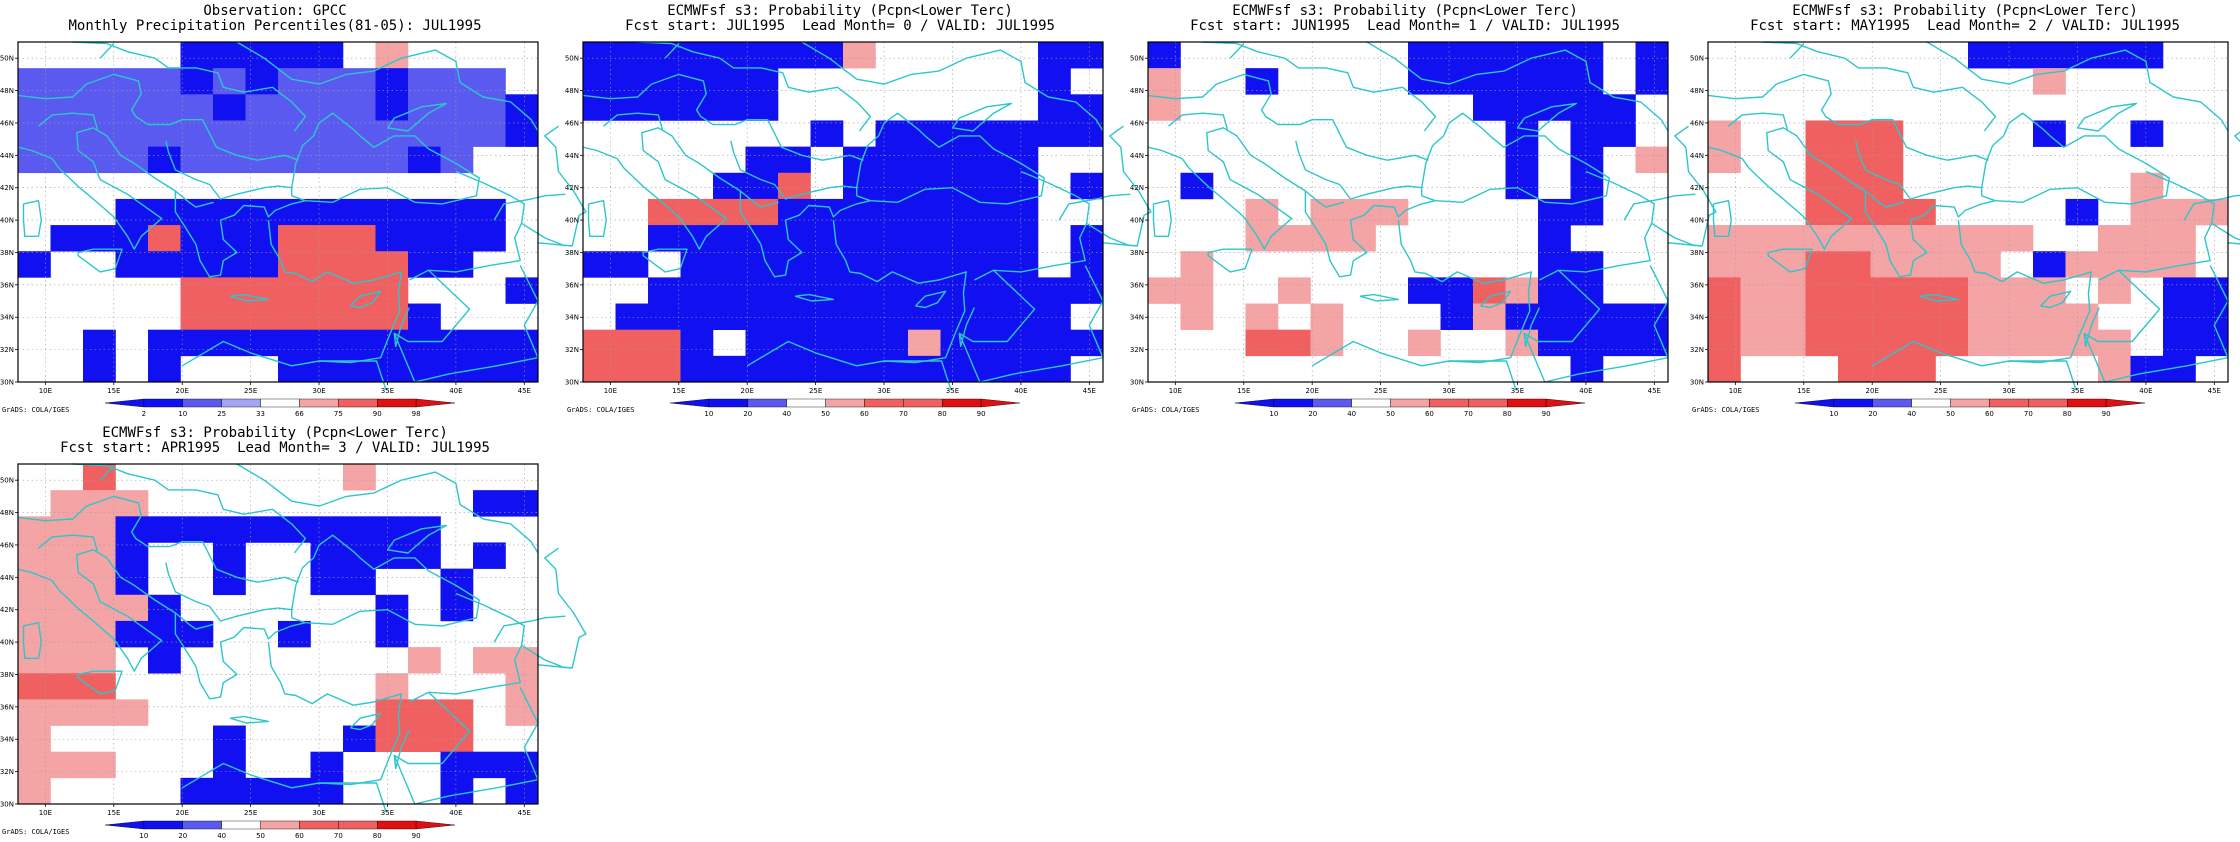 The height and width of the screenshot is (842, 2240). Describe the element at coordinates (747, 414) in the screenshot. I see `colorbar-label: 20` at that location.